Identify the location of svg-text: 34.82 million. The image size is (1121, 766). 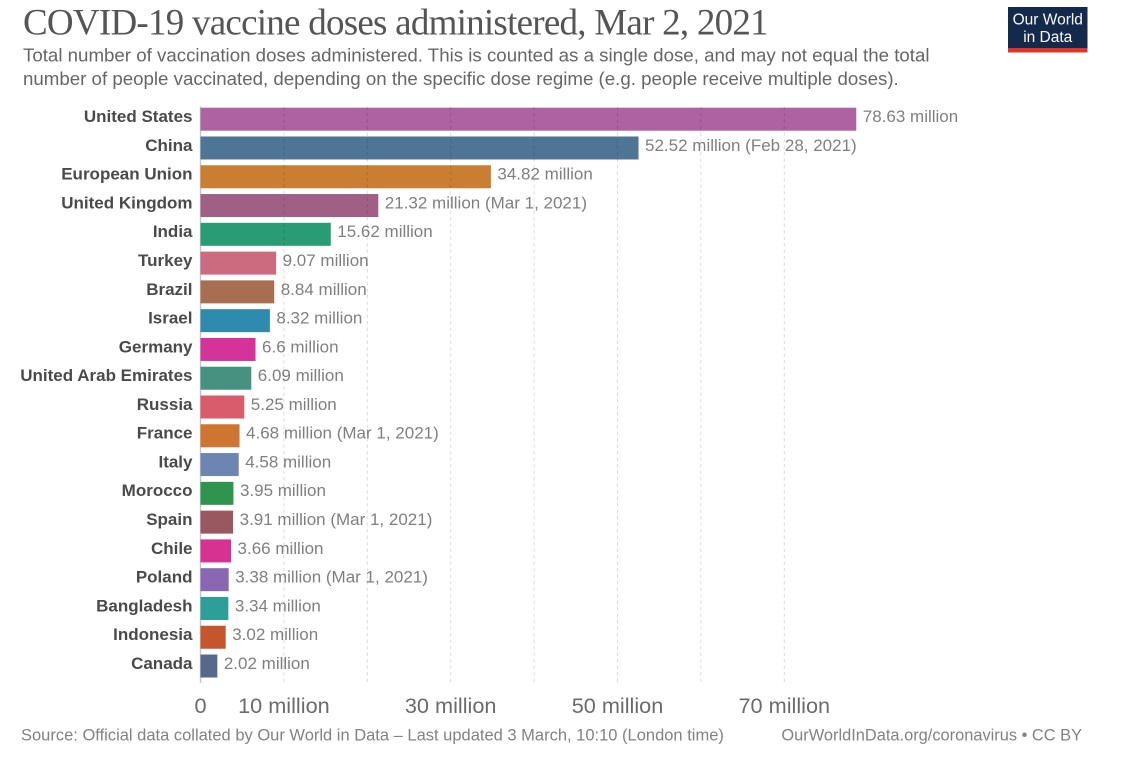
(544, 174).